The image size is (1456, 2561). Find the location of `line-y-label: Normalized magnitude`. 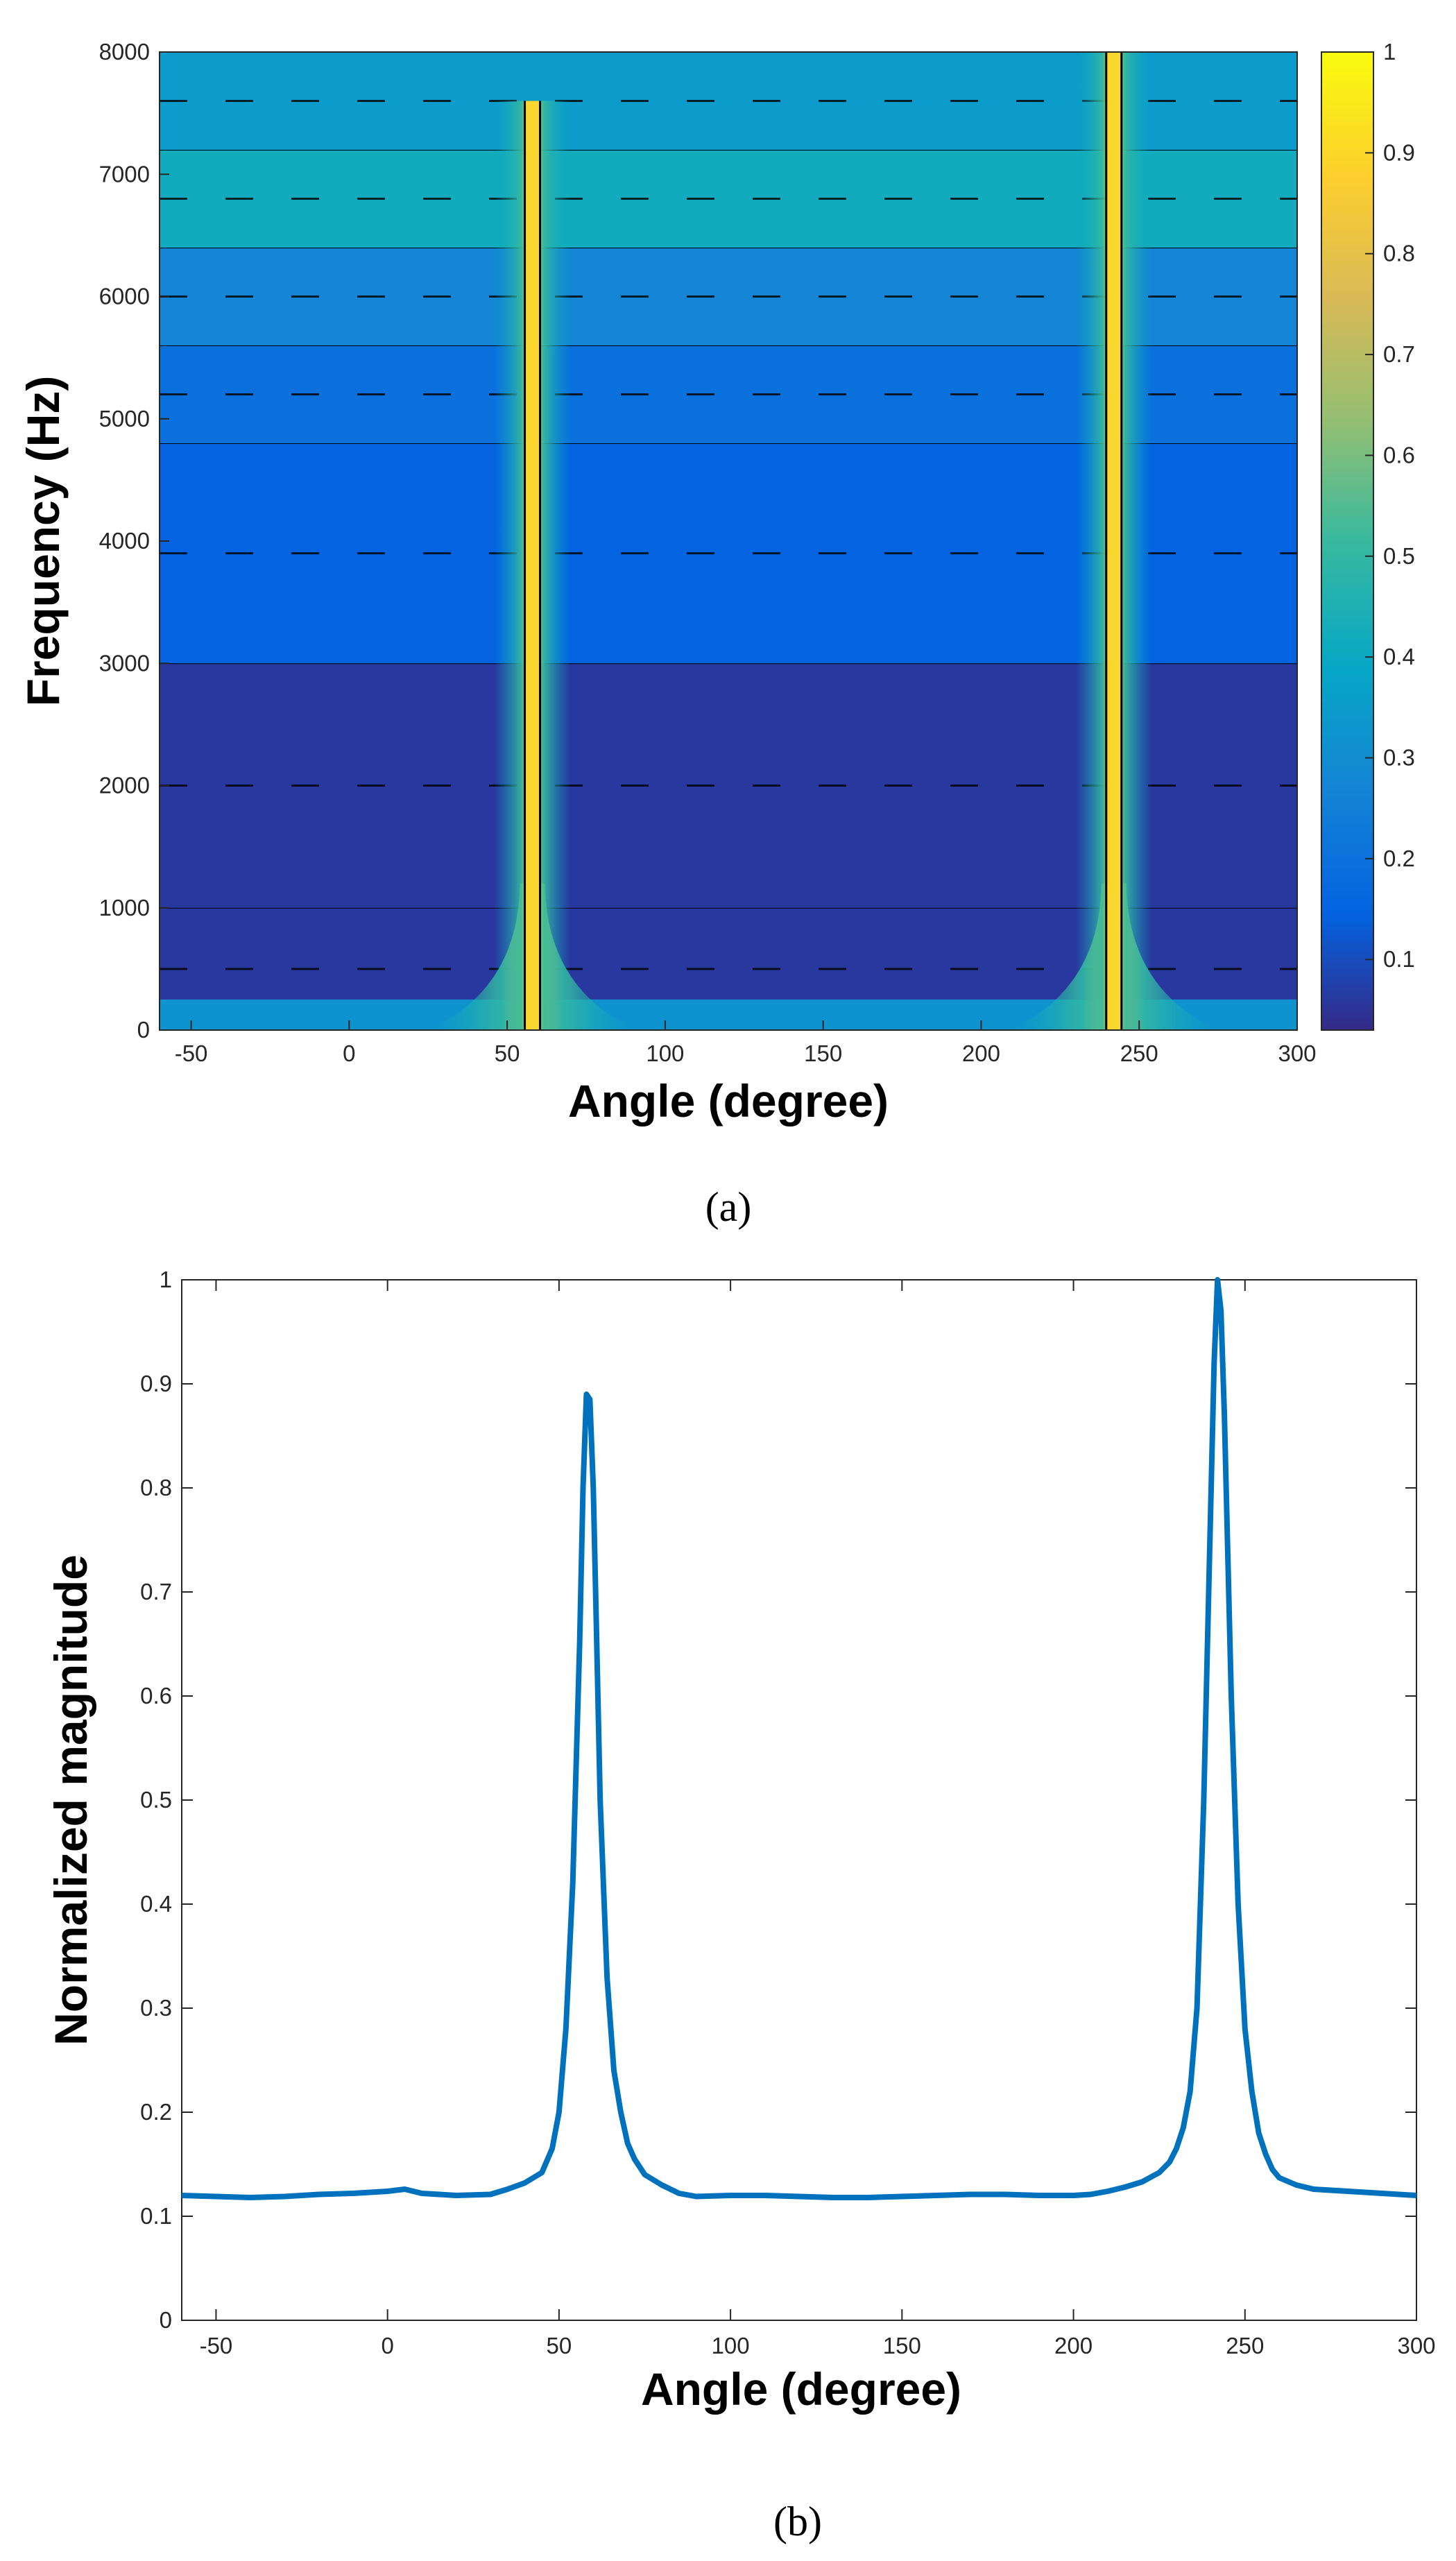

line-y-label: Normalized magnitude is located at coordinates (70, 1800).